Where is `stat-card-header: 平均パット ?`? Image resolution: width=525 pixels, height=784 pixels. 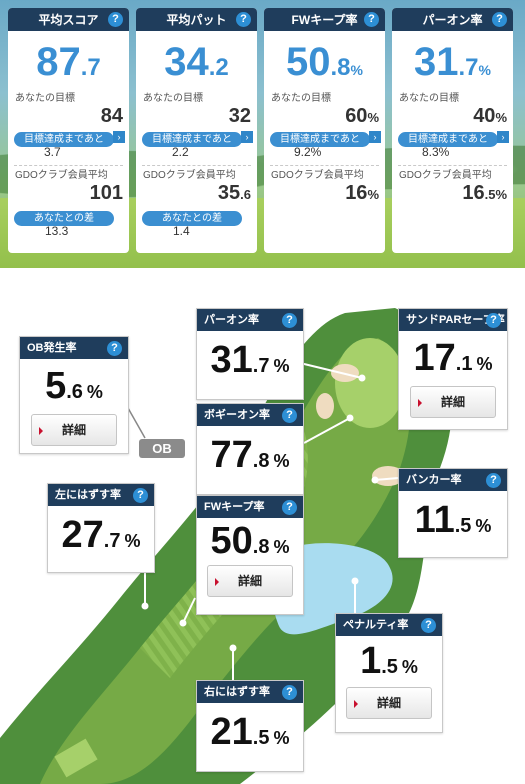
stat-card-header: 平均パット ? is located at coordinates (196, 19).